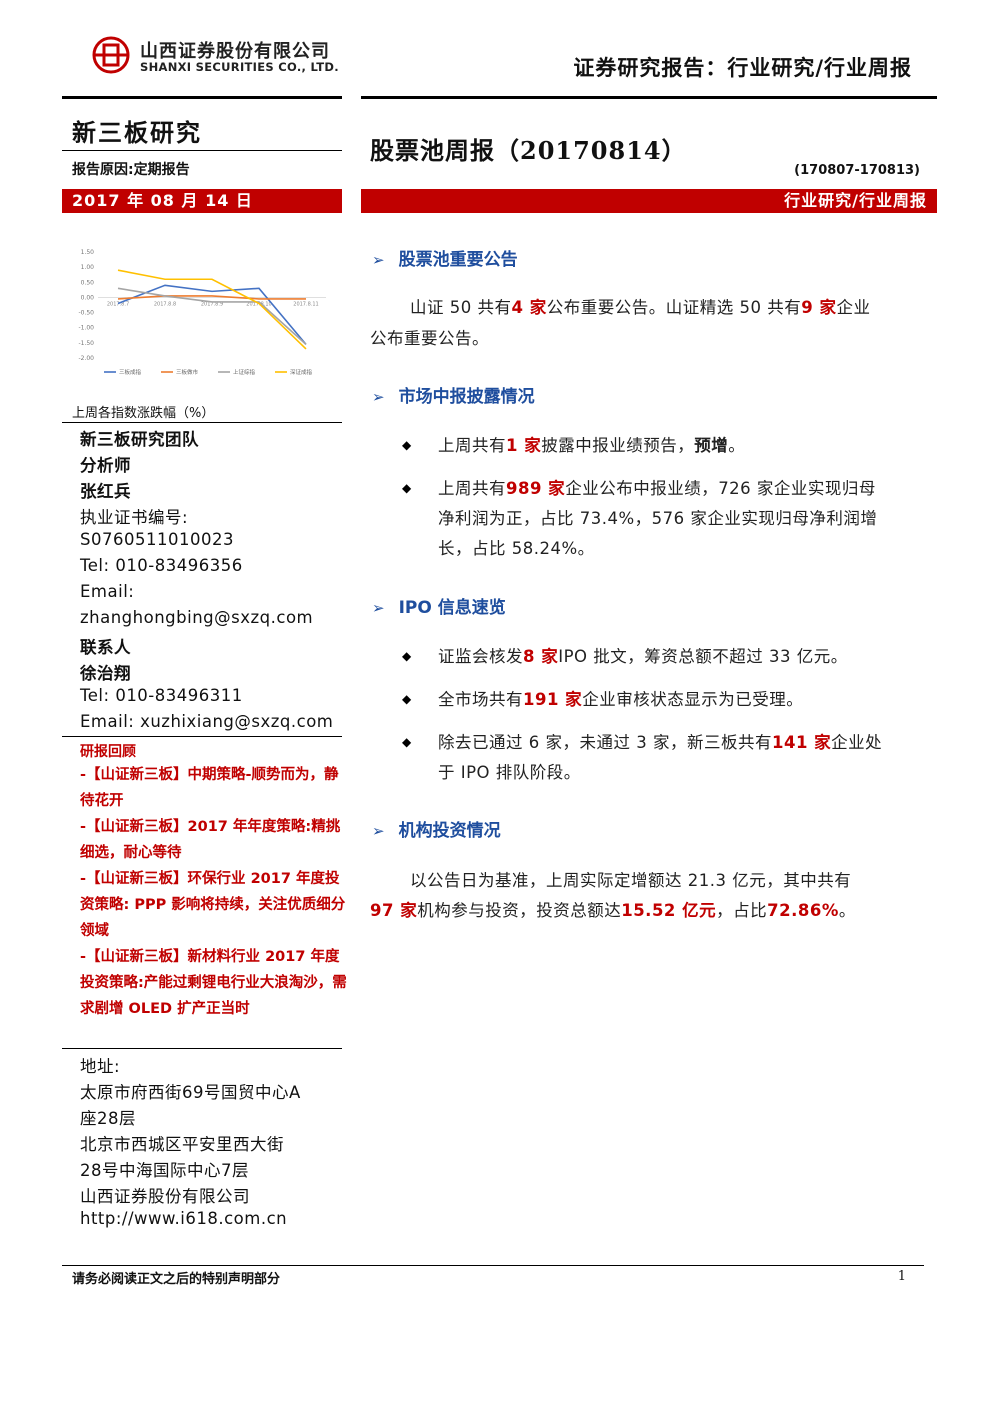 The image size is (992, 1403). Describe the element at coordinates (105, 647) in the screenshot. I see `contact-label: 联系人` at that location.